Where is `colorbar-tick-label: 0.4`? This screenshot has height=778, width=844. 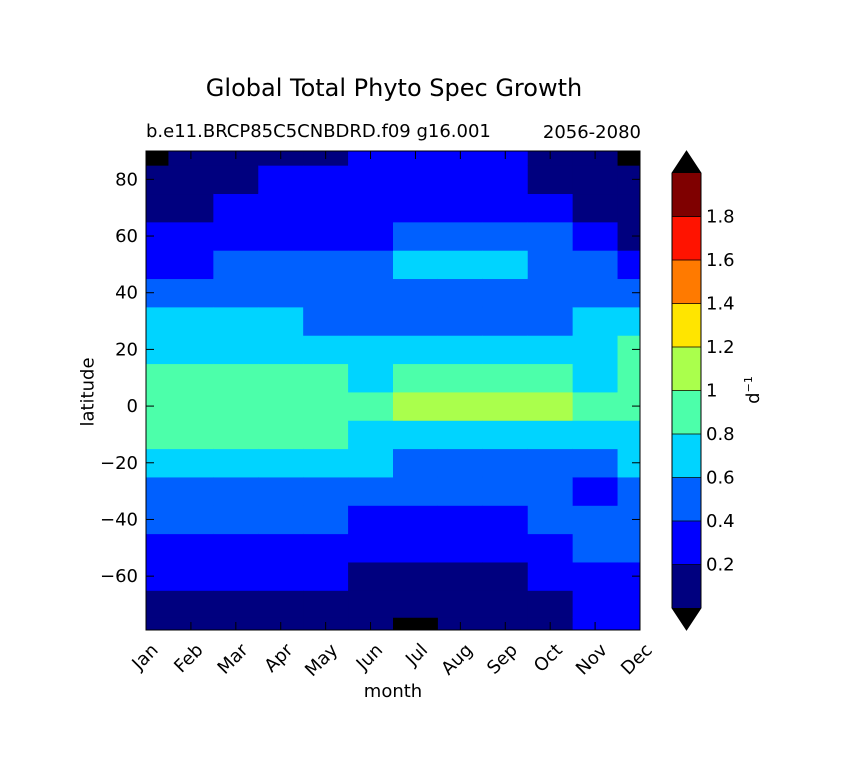
colorbar-tick-label: 0.4 is located at coordinates (720, 521).